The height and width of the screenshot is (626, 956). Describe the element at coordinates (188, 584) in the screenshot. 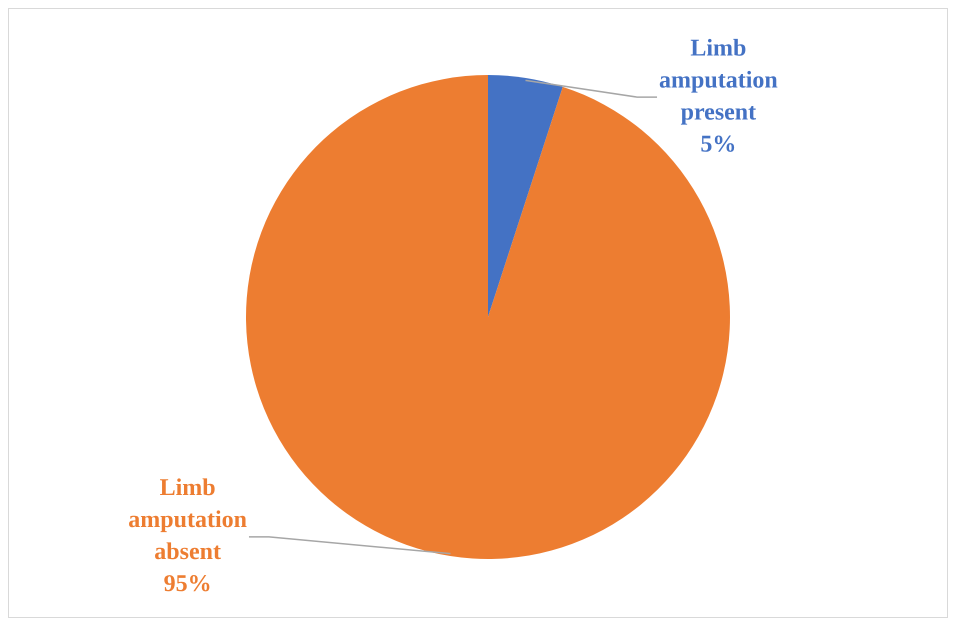

I see `data-label: 95%` at that location.